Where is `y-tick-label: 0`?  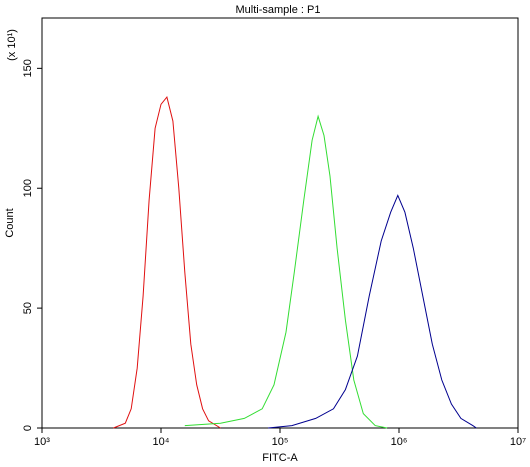
y-tick-label: 0 is located at coordinates (28, 428).